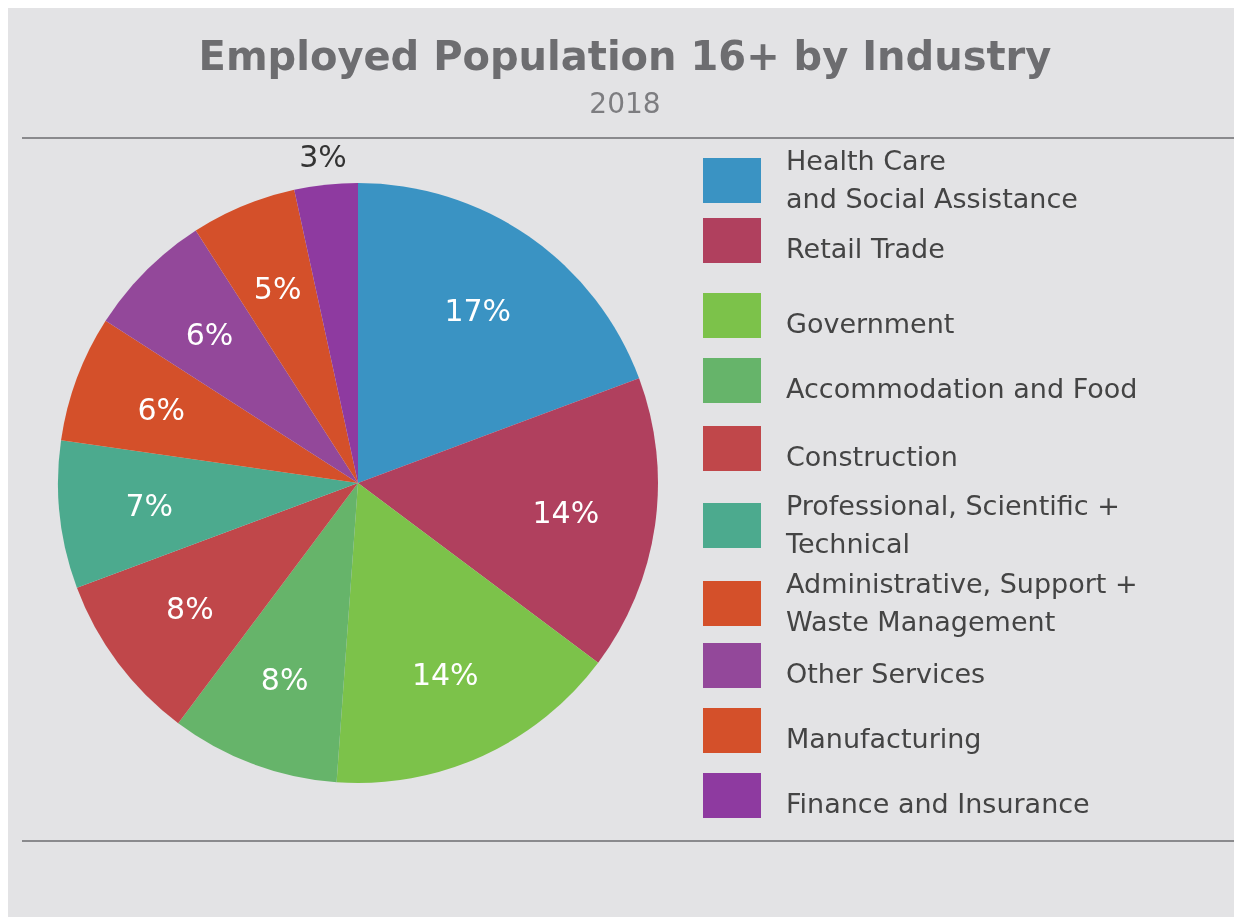 The width and height of the screenshot is (1234, 917). I want to click on data-label: 17%, so click(478, 310).